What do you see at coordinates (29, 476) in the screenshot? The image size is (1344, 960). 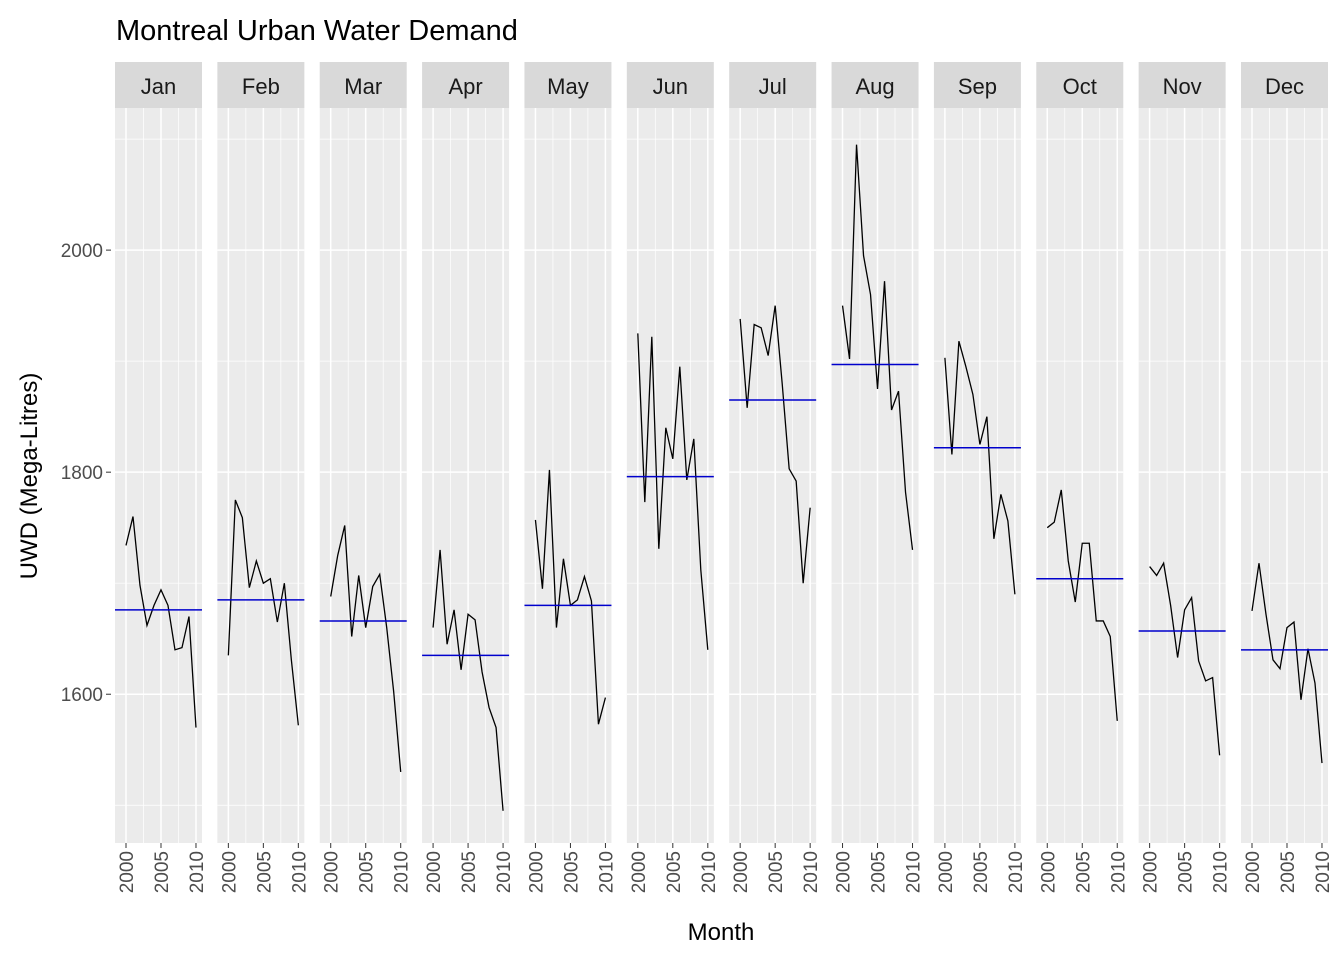 I see `y-axis-label: UWD (Mega-Litres)` at bounding box center [29, 476].